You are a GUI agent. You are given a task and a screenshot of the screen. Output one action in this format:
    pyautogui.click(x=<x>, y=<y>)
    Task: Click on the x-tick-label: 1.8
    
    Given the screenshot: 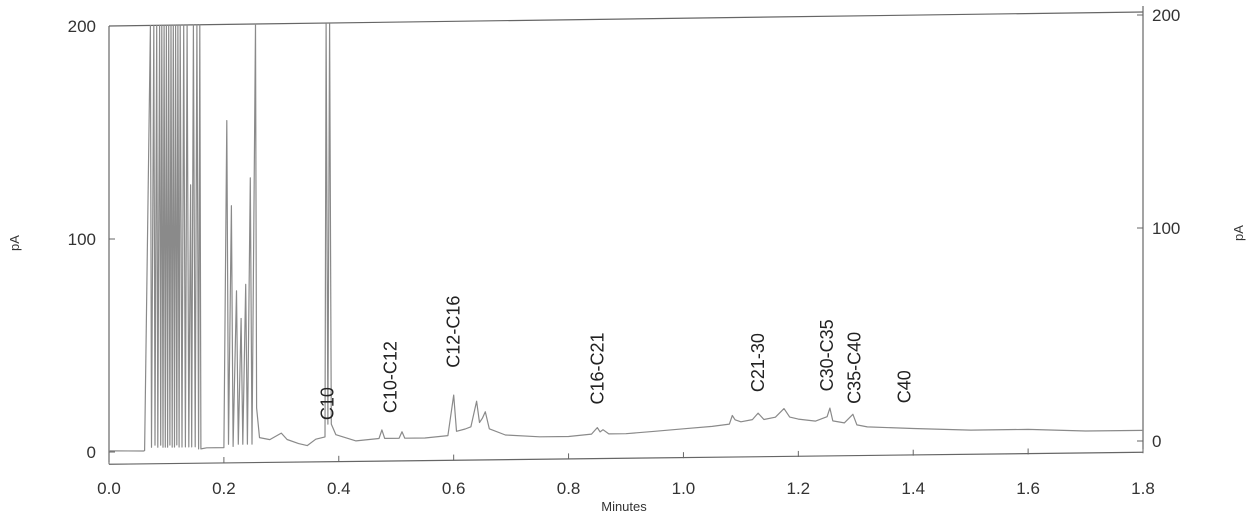 What is the action you would take?
    pyautogui.click(x=1143, y=488)
    